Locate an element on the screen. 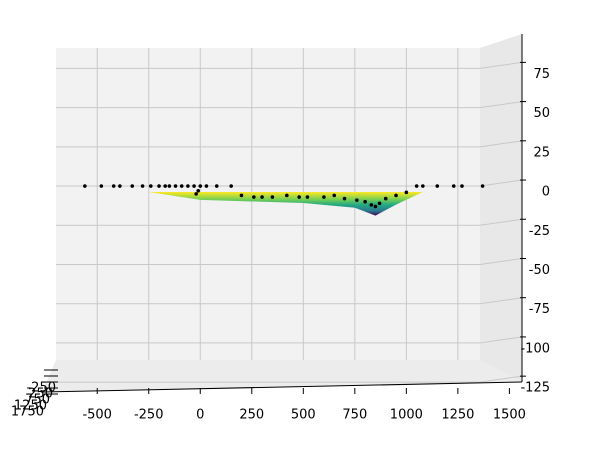 The width and height of the screenshot is (600, 454). z-tick-label: 75 is located at coordinates (541, 74).